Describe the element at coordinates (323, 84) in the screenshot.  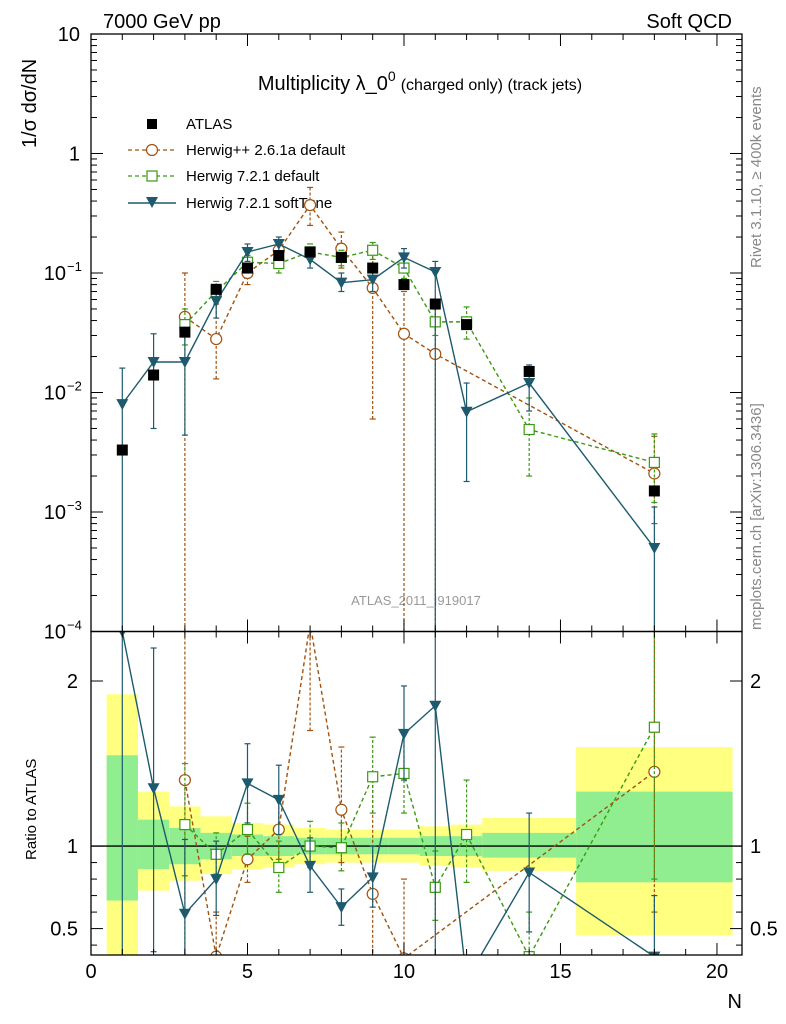
I see `chart-title-main: Multiplicity λ_0` at that location.